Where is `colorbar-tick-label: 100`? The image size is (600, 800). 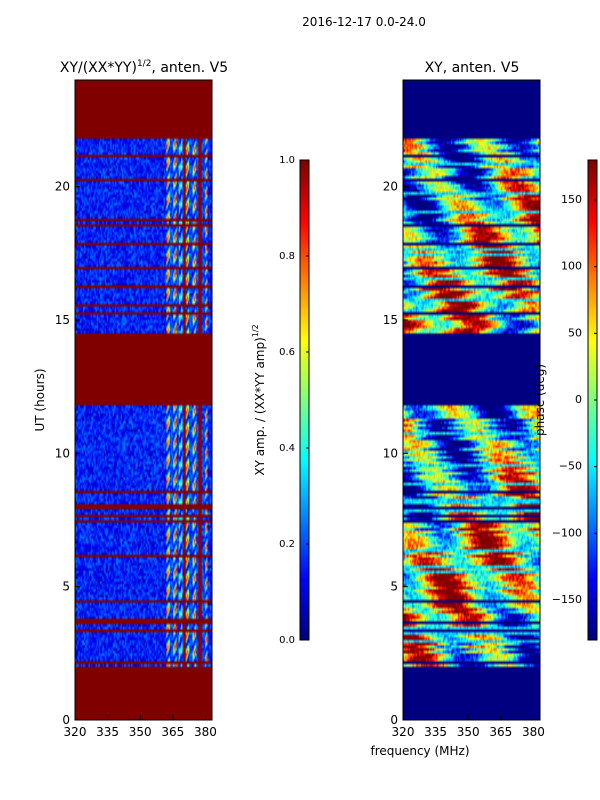 colorbar-tick-label: 100 is located at coordinates (571, 266).